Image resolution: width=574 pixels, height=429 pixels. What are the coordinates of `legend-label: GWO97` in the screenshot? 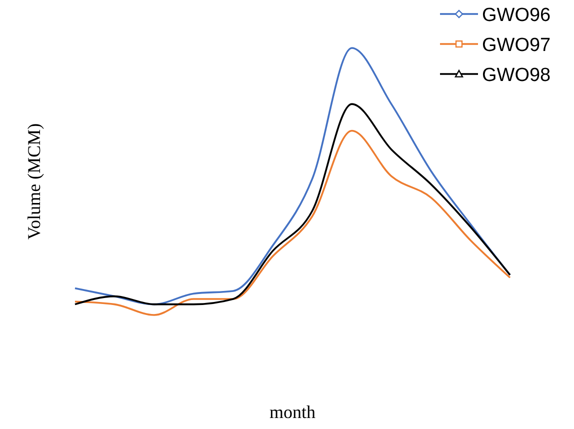 It's located at (516, 45).